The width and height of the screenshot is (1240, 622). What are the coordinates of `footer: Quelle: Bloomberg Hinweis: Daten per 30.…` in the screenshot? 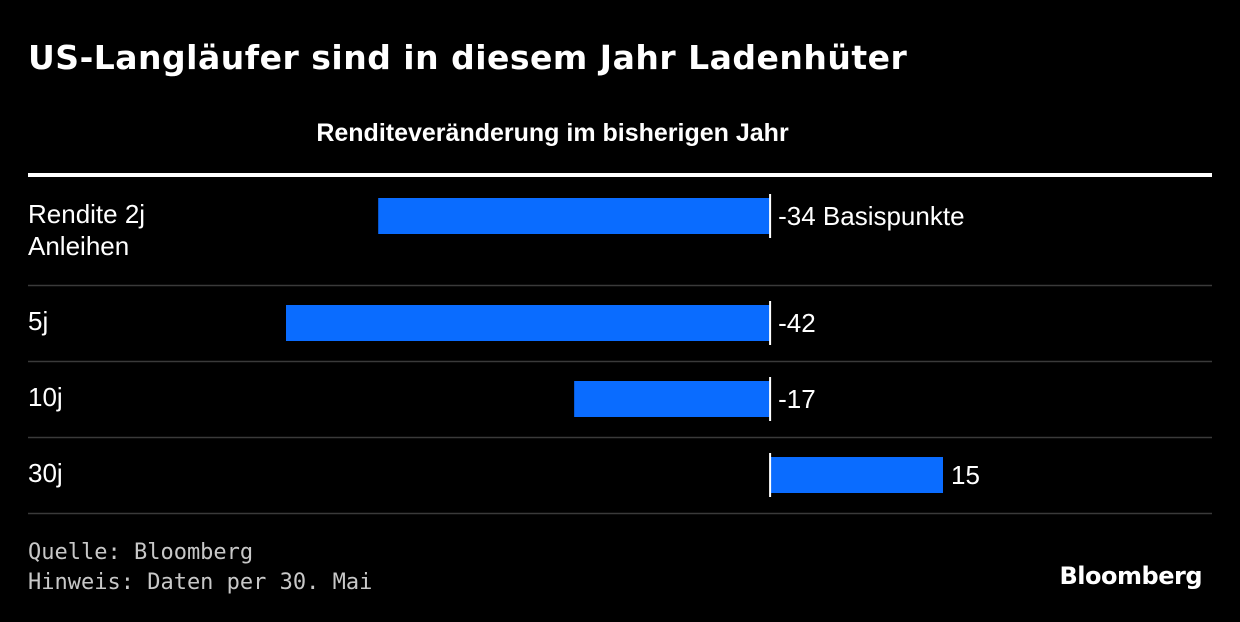 It's located at (200, 568).